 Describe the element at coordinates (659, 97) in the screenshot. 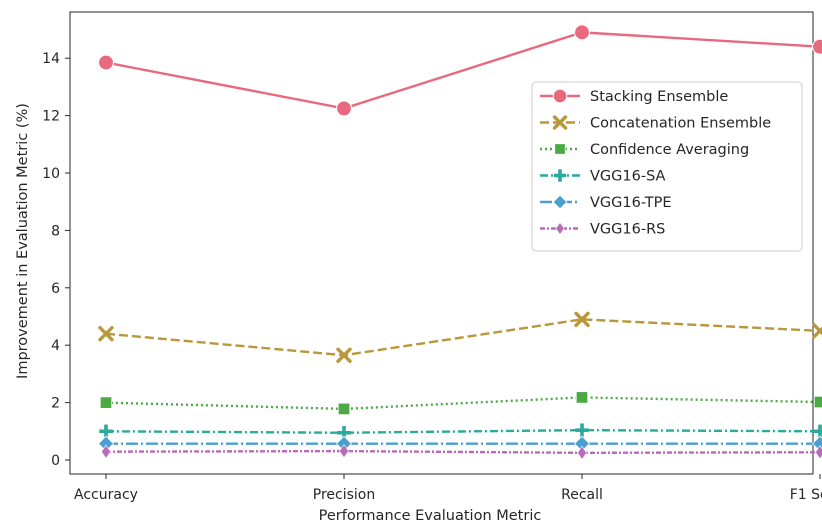

I see `legend-label: Stacking Ensemble` at that location.